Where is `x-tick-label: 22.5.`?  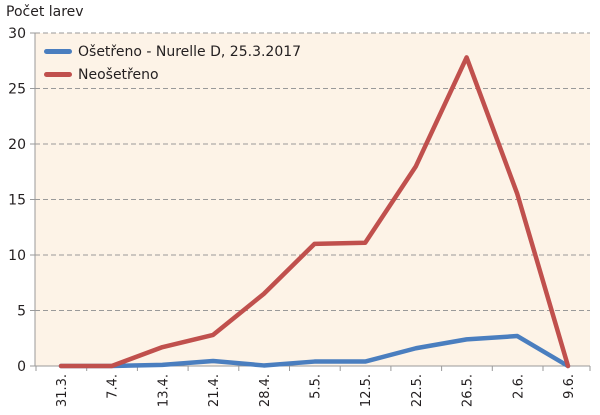 x-tick-label: 22.5. is located at coordinates (417, 390).